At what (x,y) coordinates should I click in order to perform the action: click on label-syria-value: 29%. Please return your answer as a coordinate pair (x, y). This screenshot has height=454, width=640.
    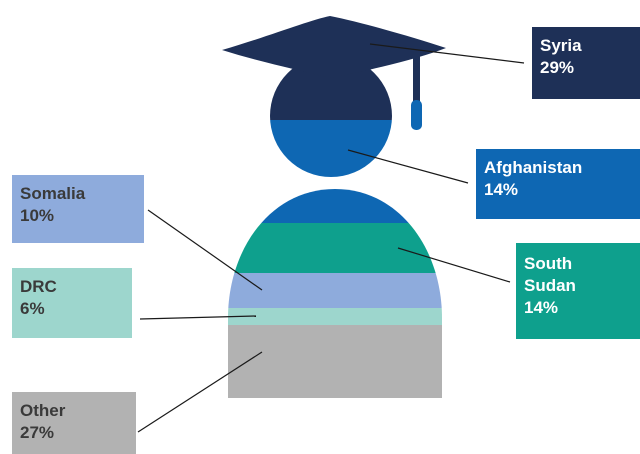
    Looking at the image, I should click on (557, 67).